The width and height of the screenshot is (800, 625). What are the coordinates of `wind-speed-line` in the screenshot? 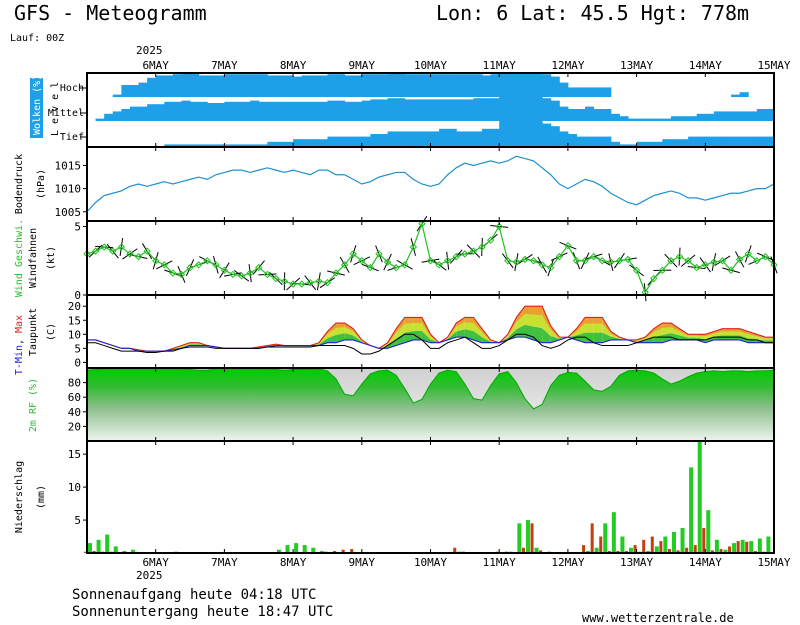 It's located at (430, 257).